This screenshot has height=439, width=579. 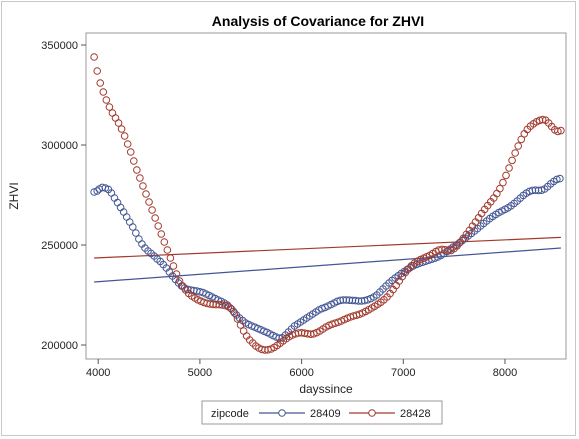 What do you see at coordinates (230, 414) in the screenshot?
I see `legend-title: zipcode` at bounding box center [230, 414].